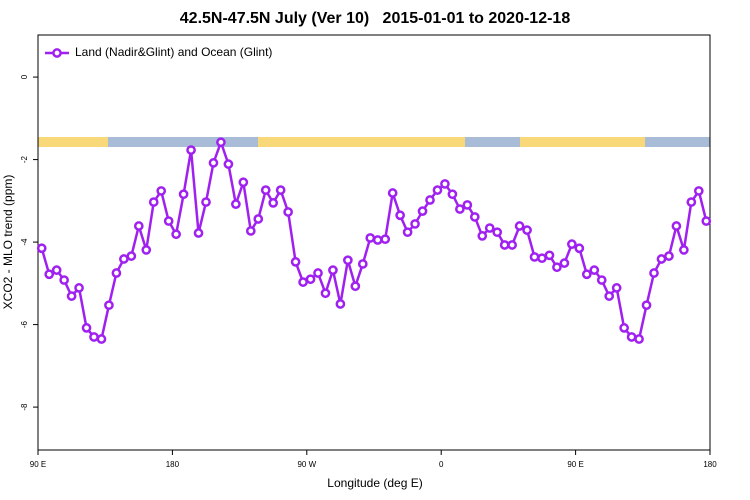  I want to click on y-tick-label: -6, so click(24, 324).